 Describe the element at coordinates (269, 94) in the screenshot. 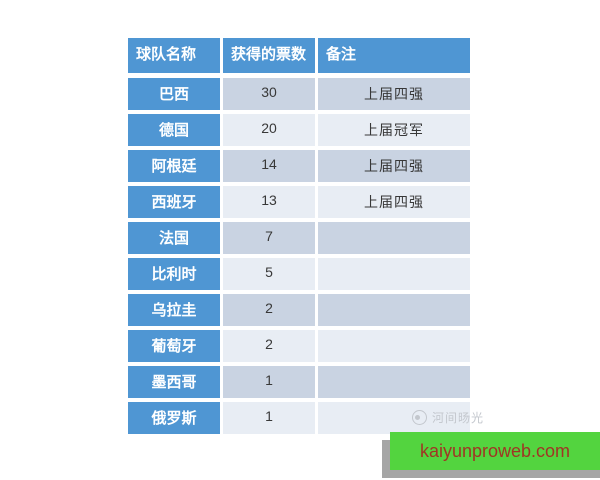

I see `votes-cell: 30` at that location.